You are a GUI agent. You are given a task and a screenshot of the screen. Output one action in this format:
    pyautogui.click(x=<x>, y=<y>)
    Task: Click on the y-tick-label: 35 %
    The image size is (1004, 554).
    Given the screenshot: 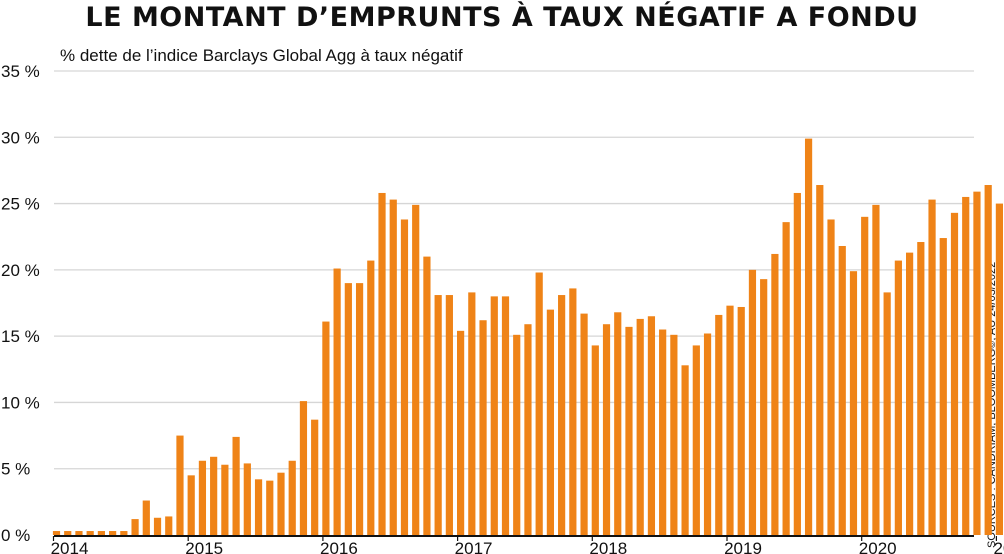 What is the action you would take?
    pyautogui.click(x=20, y=71)
    